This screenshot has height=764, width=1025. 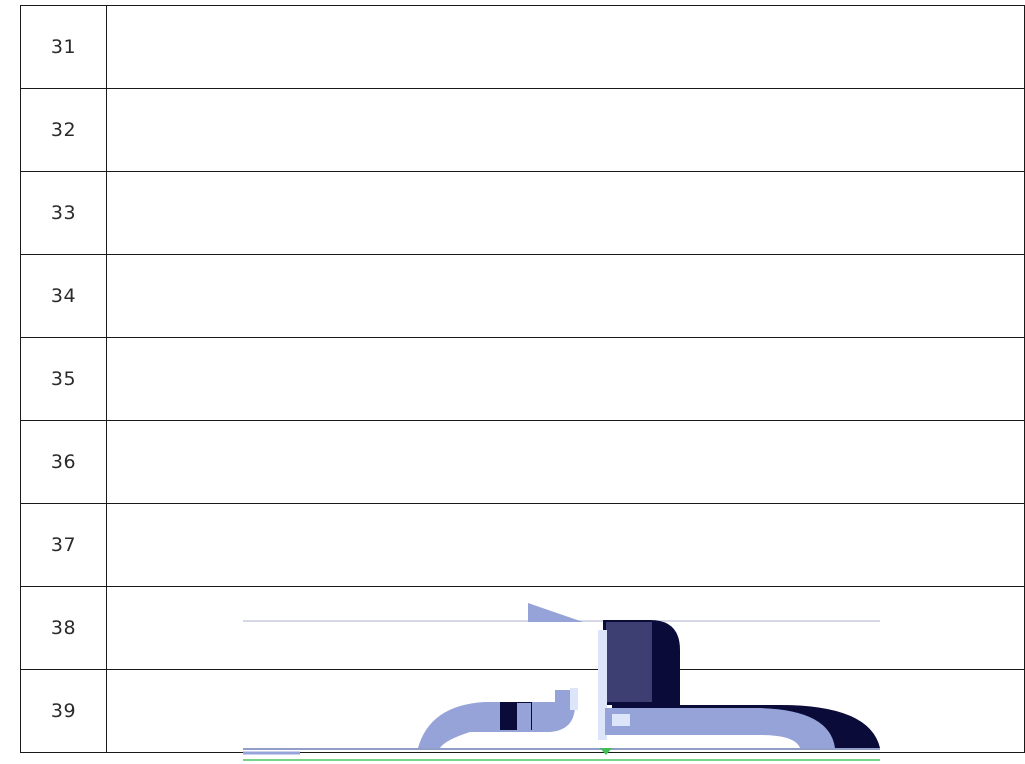 I want to click on row-number: 37, so click(x=63, y=545).